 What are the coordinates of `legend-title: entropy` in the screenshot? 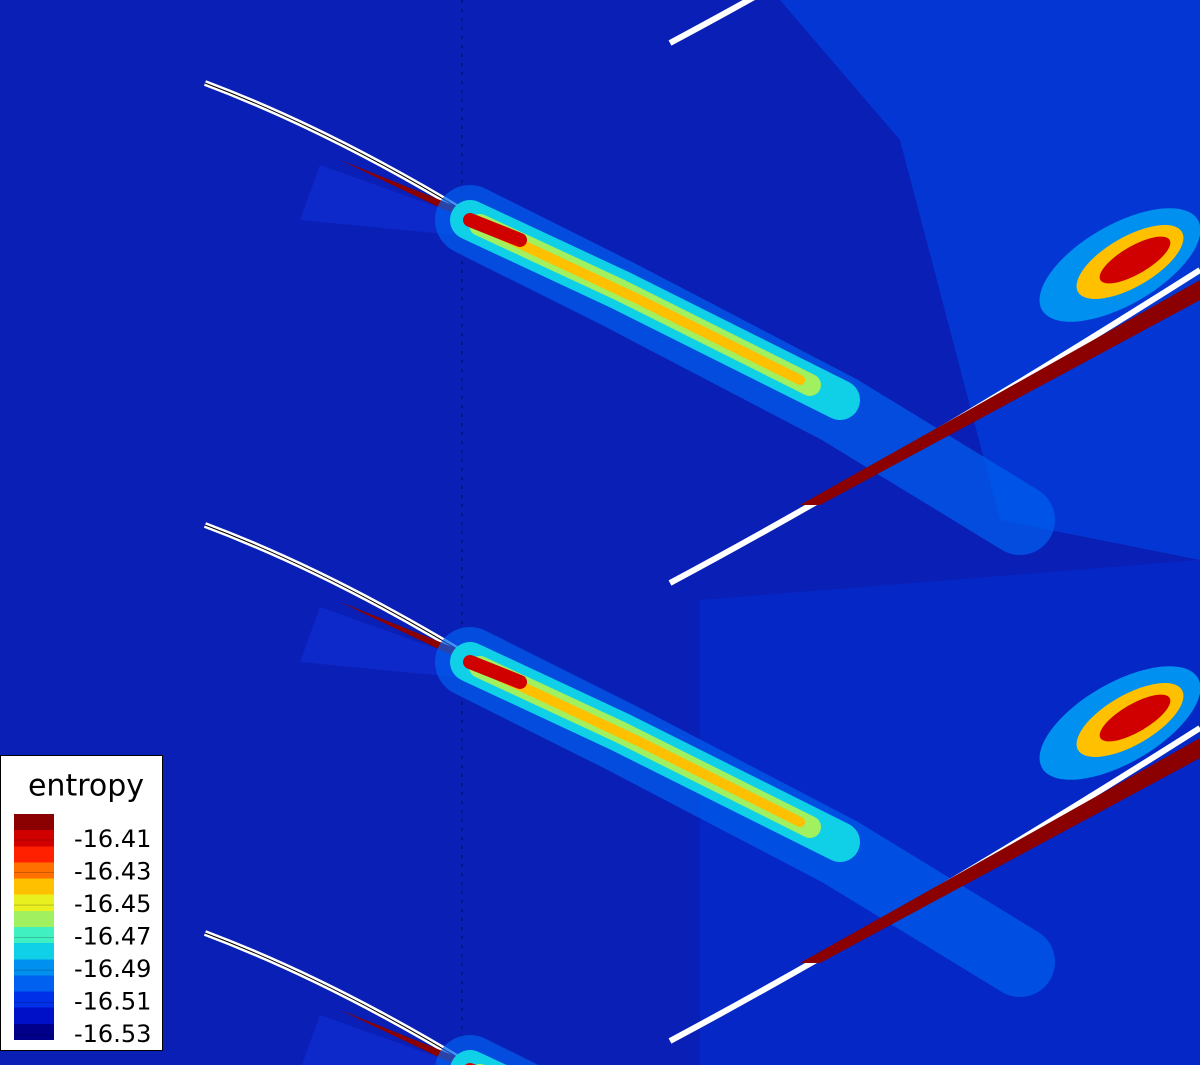 It's located at (86, 786).